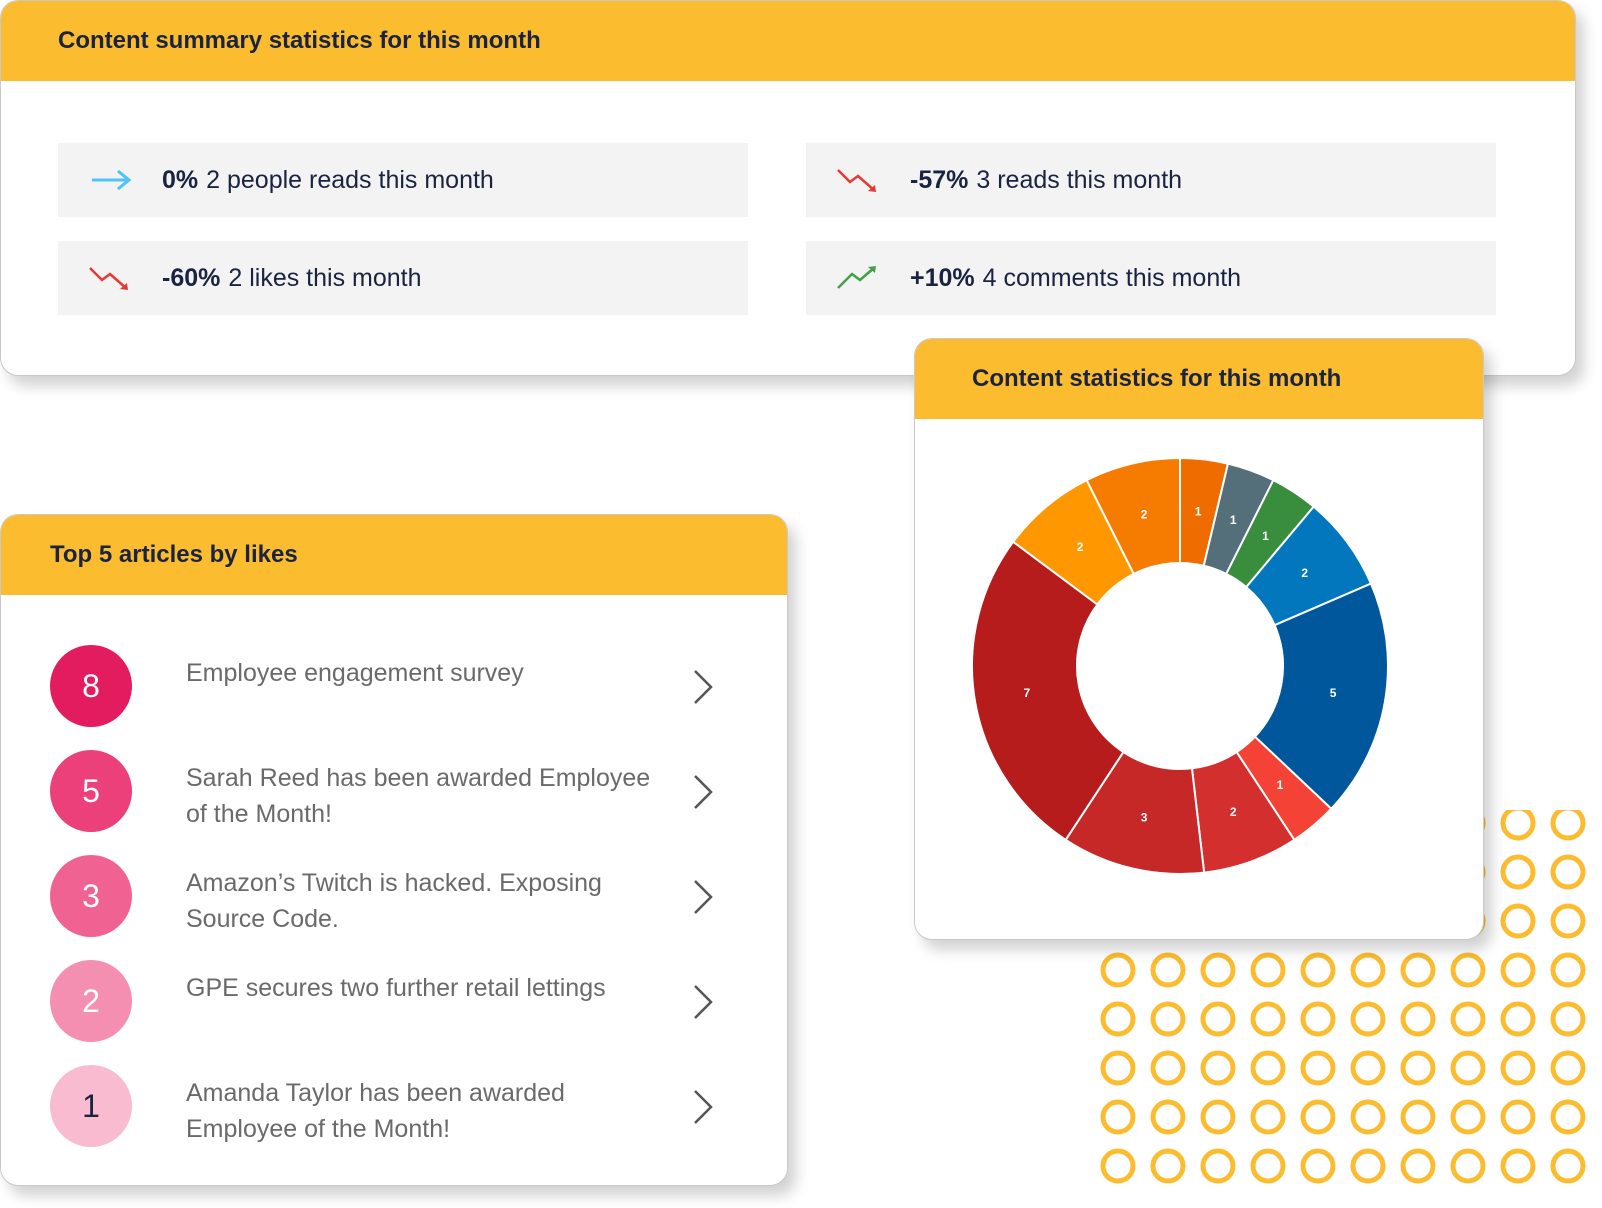  Describe the element at coordinates (942, 277) in the screenshot. I see `stat-percent: +10%` at that location.